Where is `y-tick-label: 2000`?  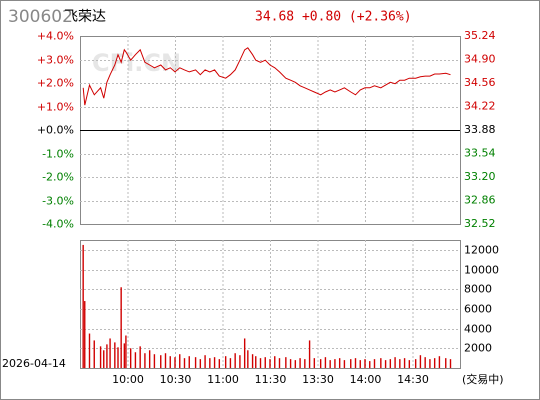 y-tick-label: 2000 is located at coordinates (478, 348).